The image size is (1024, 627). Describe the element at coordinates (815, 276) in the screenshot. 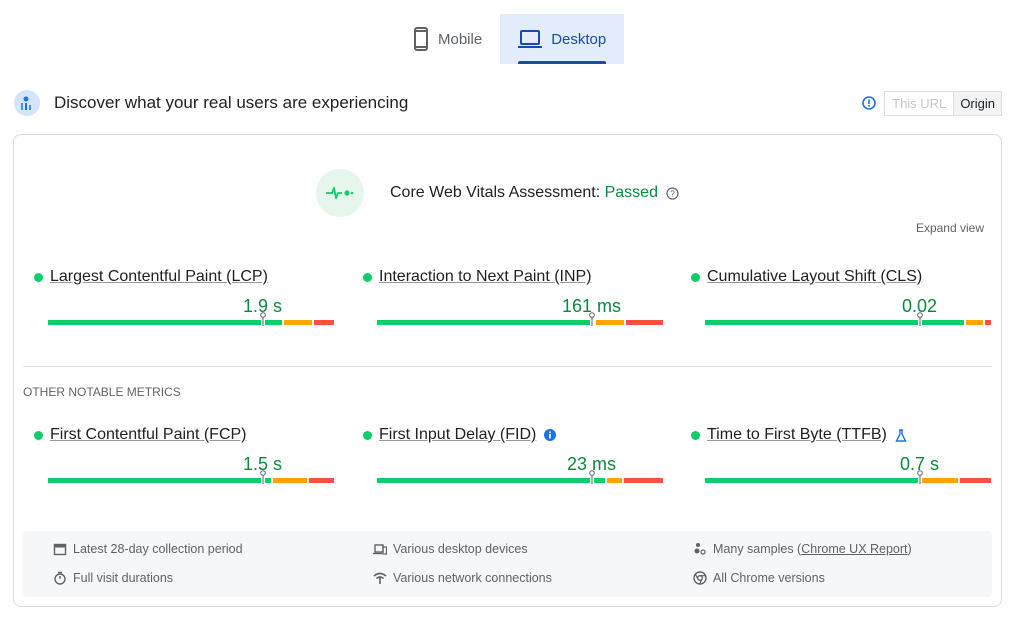

I see `metric-link: Cumulative Layout Shift (CLS)` at that location.